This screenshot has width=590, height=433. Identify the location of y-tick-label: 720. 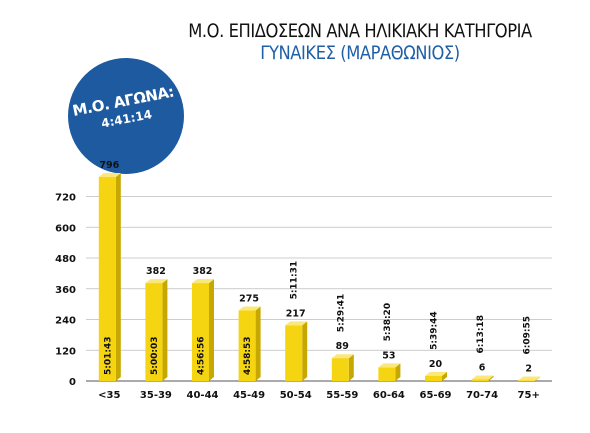
(65, 198).